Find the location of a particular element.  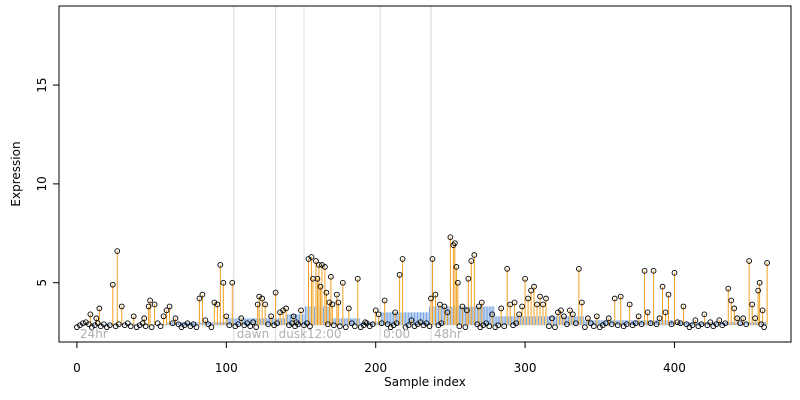

section-label: dusk is located at coordinates (293, 334).